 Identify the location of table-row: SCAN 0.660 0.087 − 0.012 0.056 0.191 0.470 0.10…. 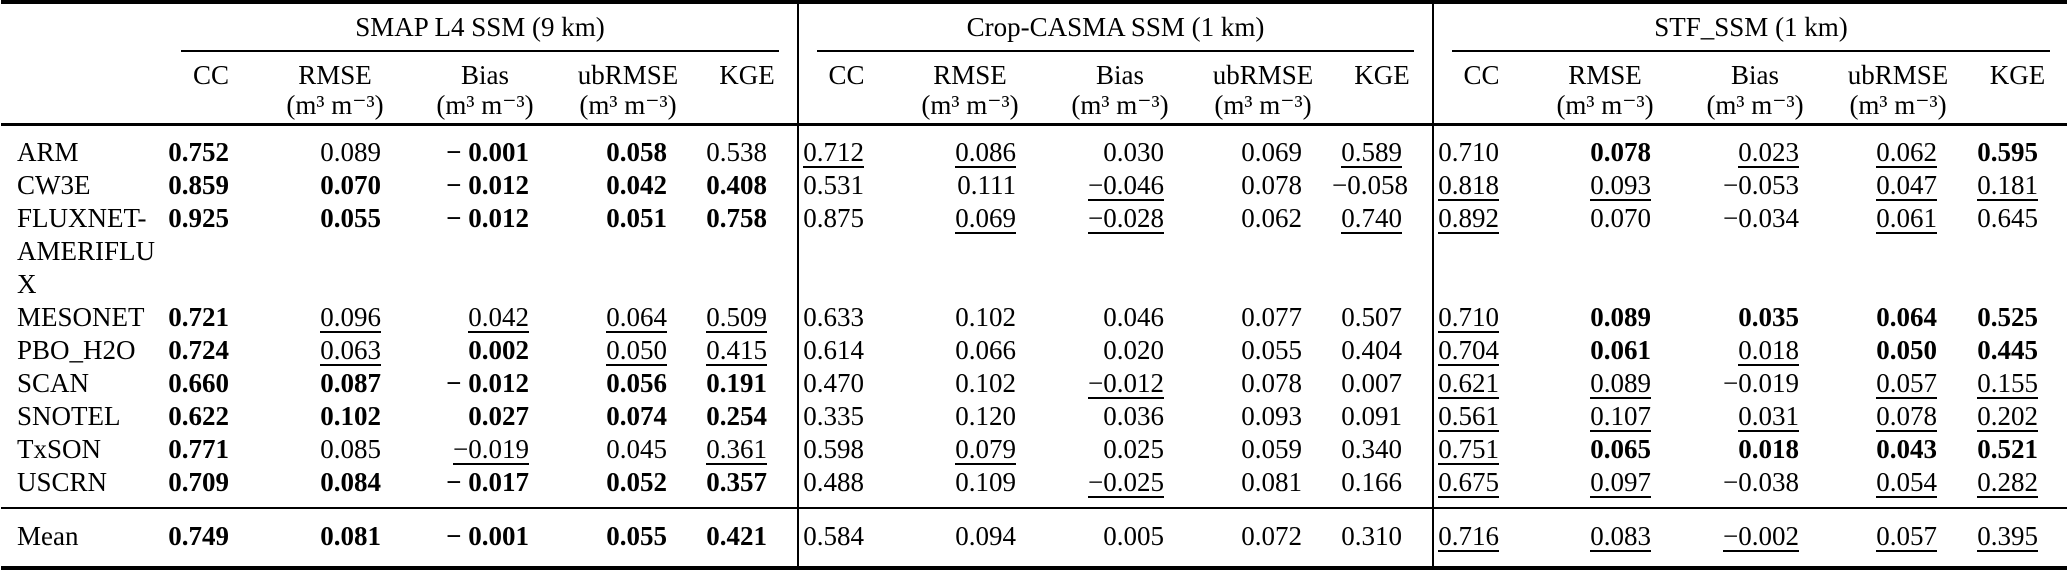
(1034, 383).